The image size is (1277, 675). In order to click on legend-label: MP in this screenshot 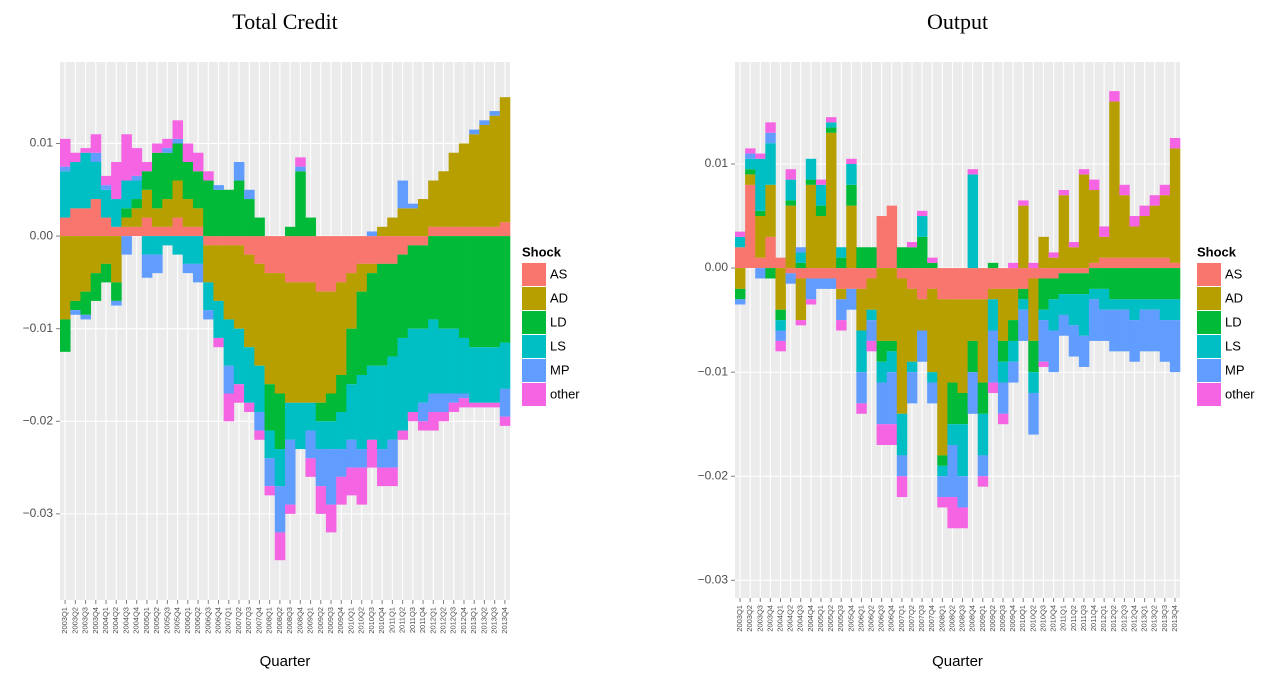, I will do `click(560, 369)`.